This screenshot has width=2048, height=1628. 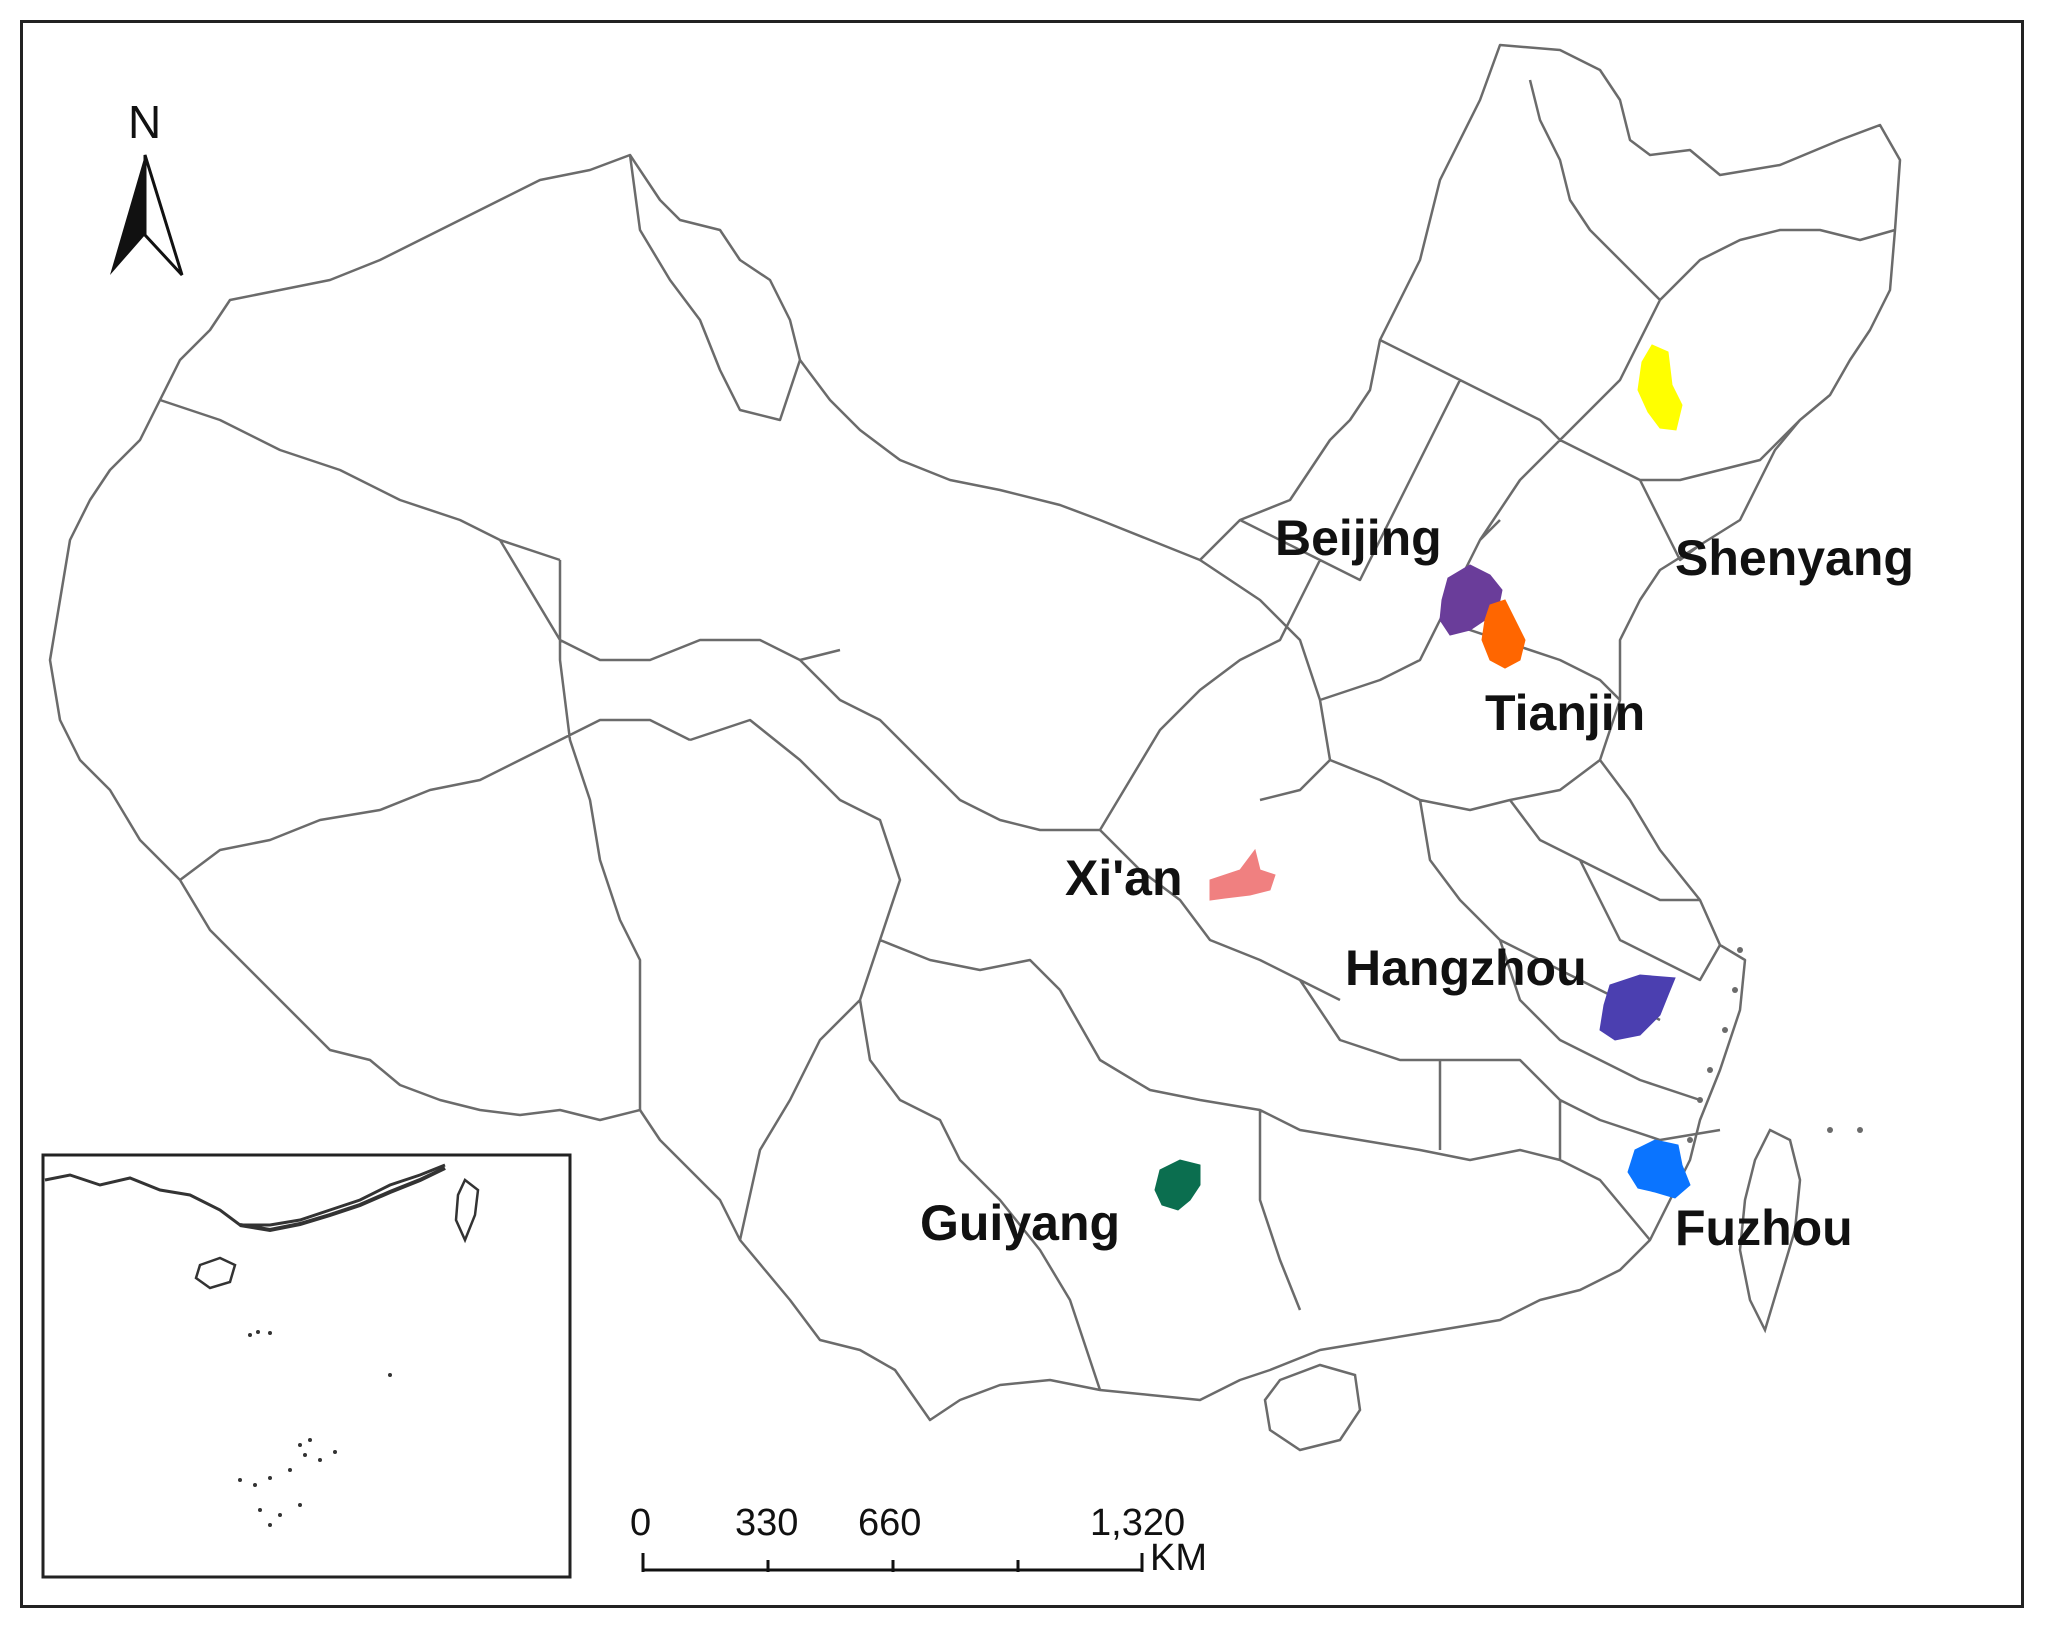 What do you see at coordinates (147, 186) in the screenshot?
I see `north-arrow: N` at bounding box center [147, 186].